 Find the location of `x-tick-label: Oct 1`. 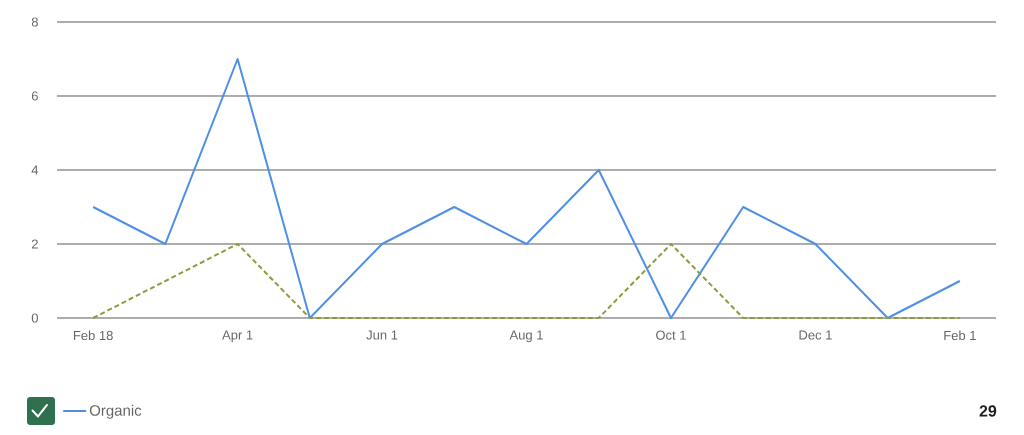

x-tick-label: Oct 1 is located at coordinates (671, 335).